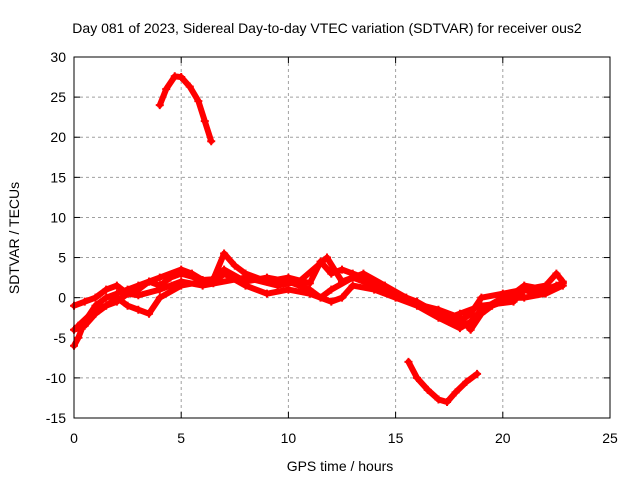 The image size is (640, 480). What do you see at coordinates (289, 438) in the screenshot?
I see `x-tick-label: 10` at bounding box center [289, 438].